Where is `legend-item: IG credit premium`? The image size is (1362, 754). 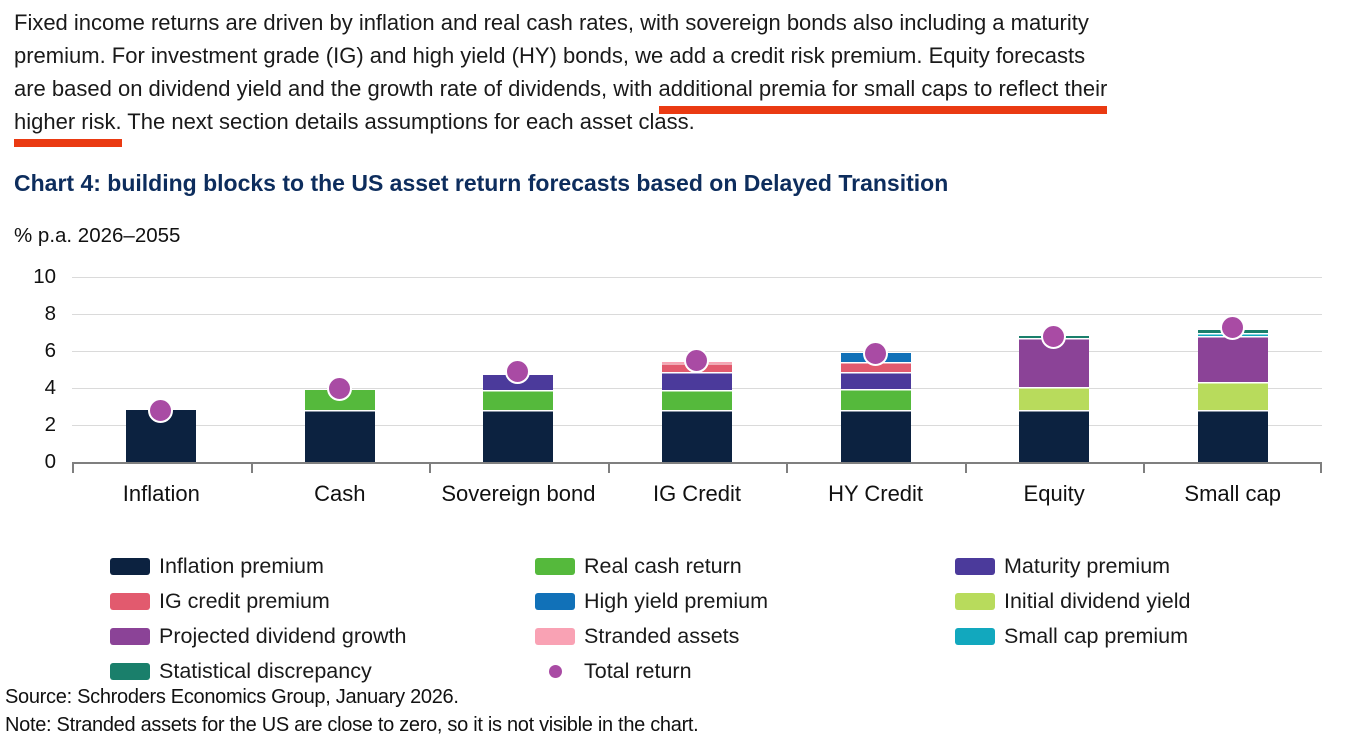 legend-item: IG credit premium is located at coordinates (322, 601).